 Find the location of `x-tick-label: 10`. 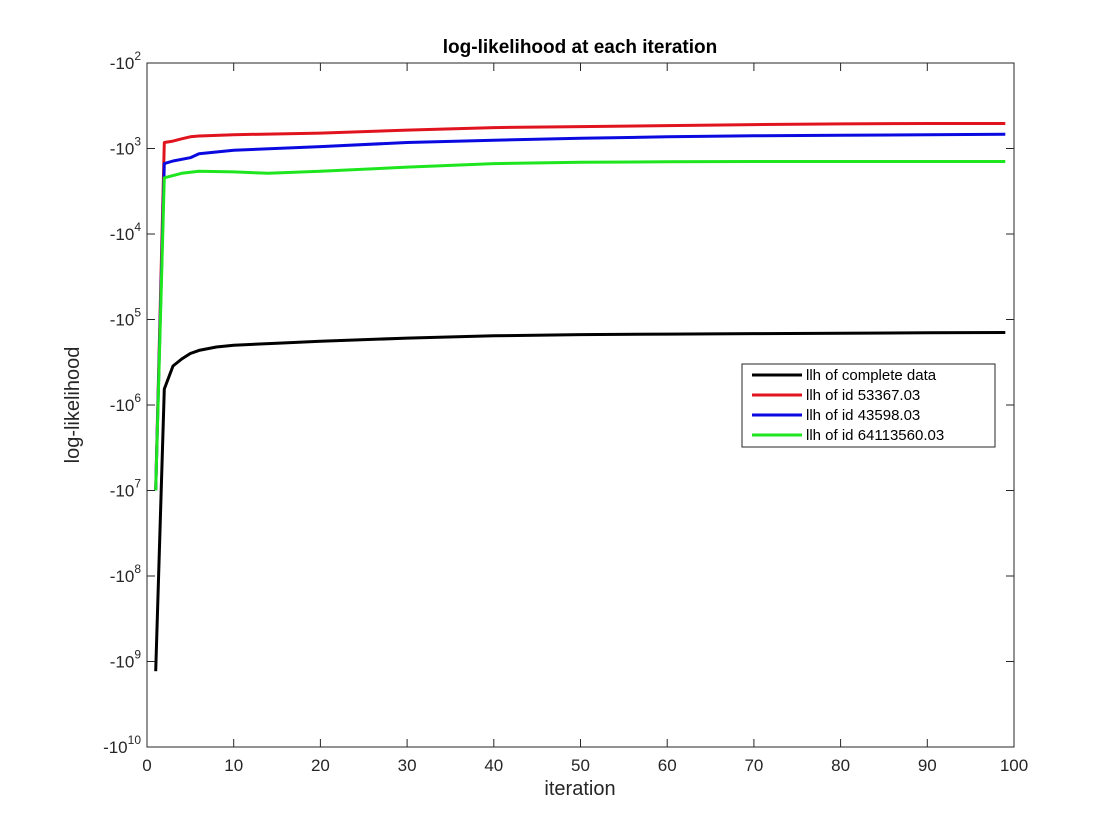

x-tick-label: 10 is located at coordinates (233, 765).